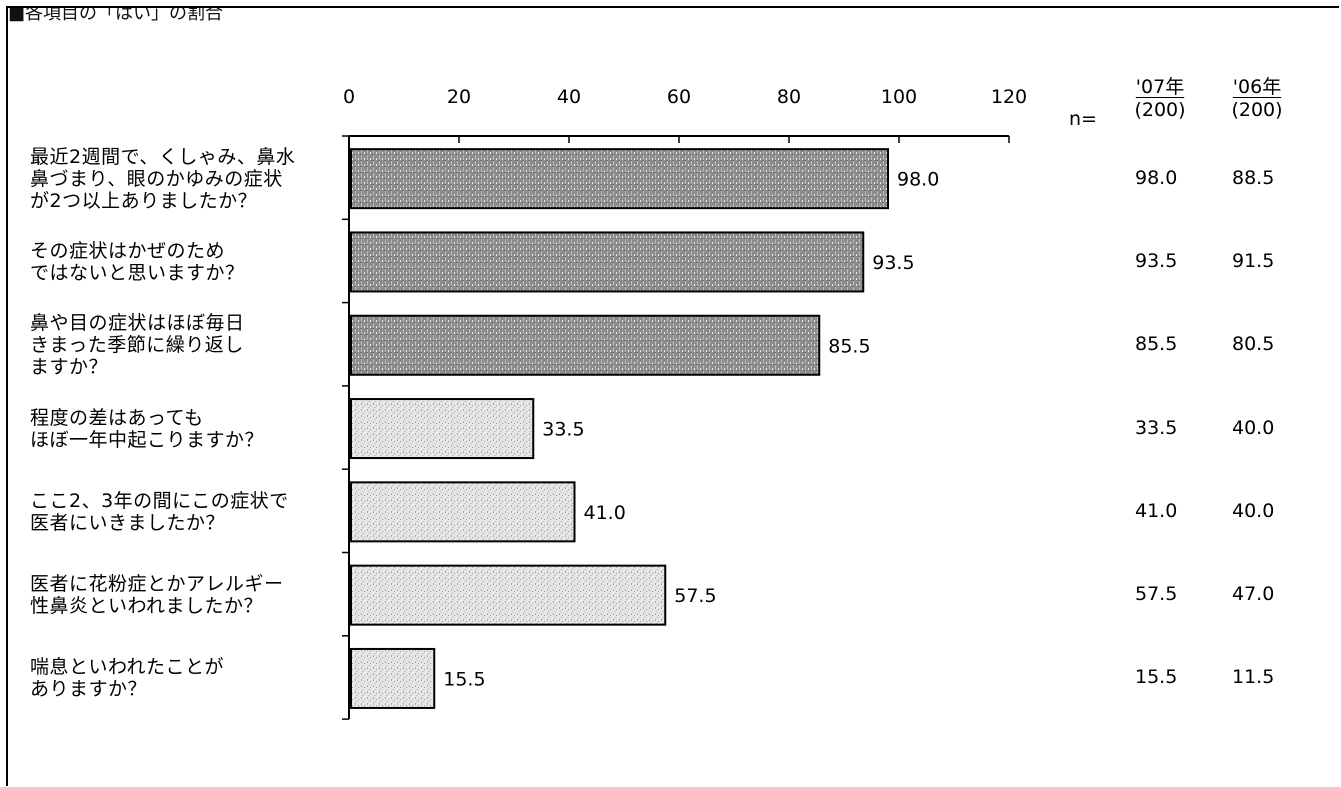 This screenshot has width=1341, height=787. What do you see at coordinates (1253, 677) in the screenshot?
I see `value-2006: 11.5` at bounding box center [1253, 677].